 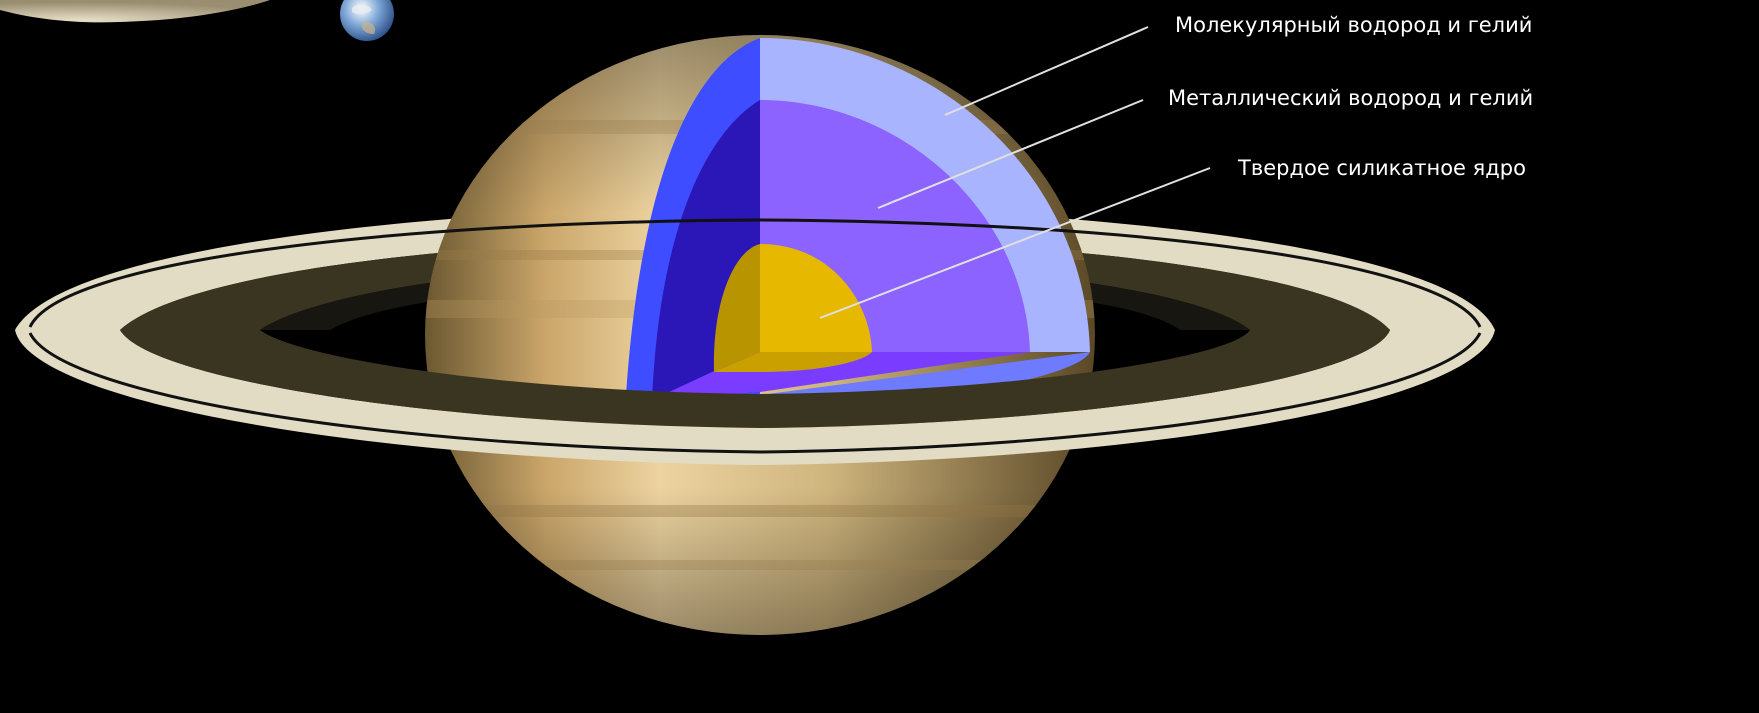 I want to click on label-molecular: Молекулярный водород и гелий, so click(x=1353, y=25).